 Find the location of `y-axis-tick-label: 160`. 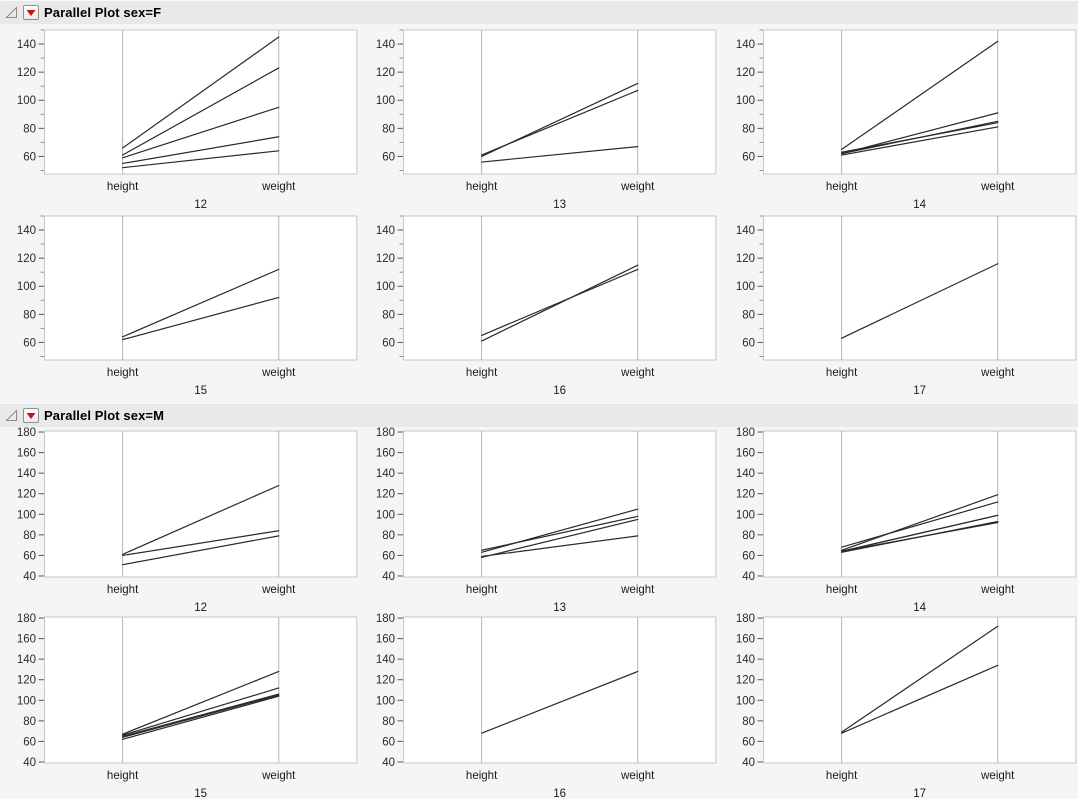

y-axis-tick-label: 160 is located at coordinates (26, 454).